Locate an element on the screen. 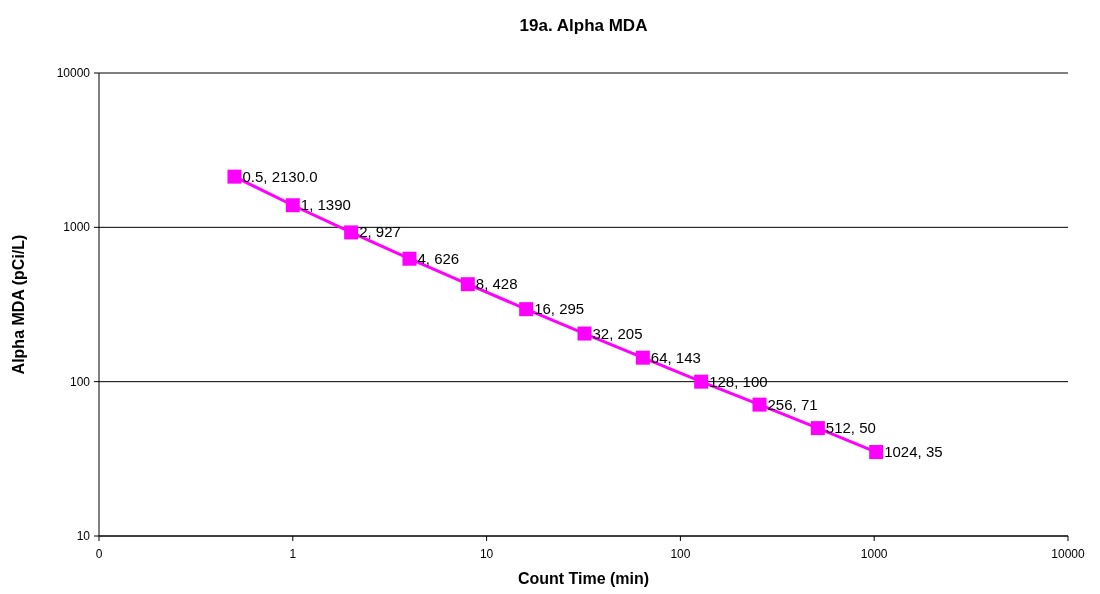 The height and width of the screenshot is (594, 1100). x-tick-label: 10000 is located at coordinates (1068, 554).